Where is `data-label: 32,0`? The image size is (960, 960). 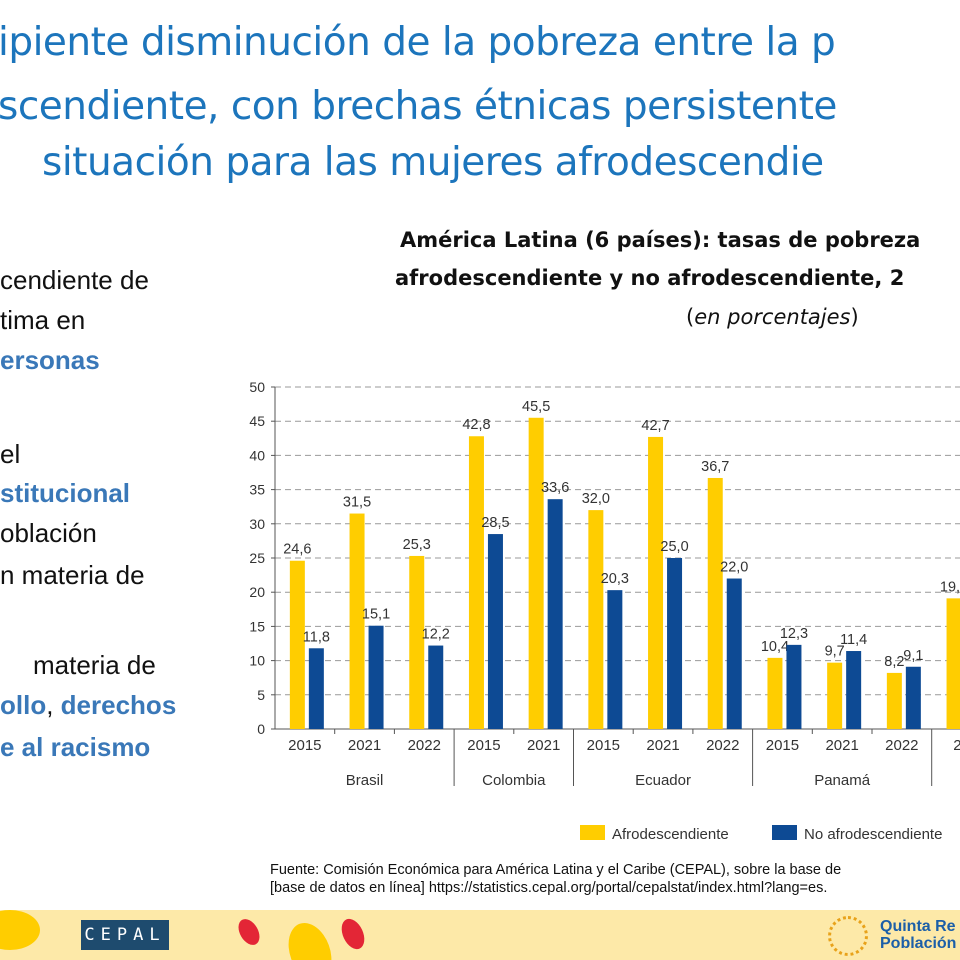 data-label: 32,0 is located at coordinates (596, 499).